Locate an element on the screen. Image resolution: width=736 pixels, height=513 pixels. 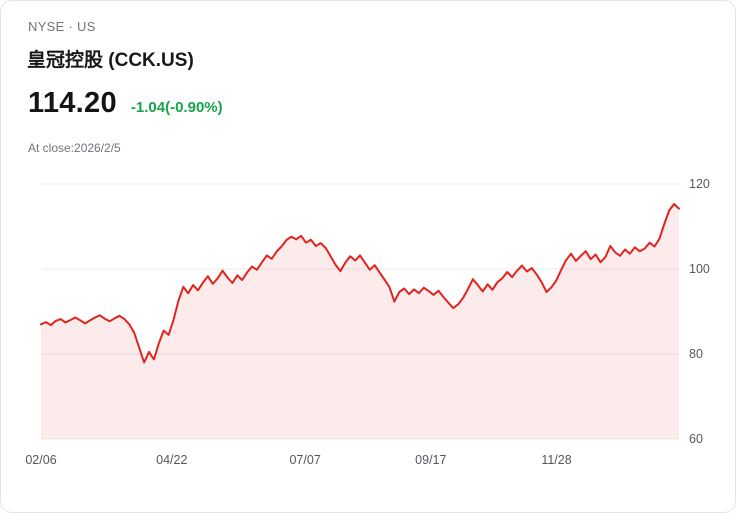
x-axis-label: 04/22 is located at coordinates (172, 460).